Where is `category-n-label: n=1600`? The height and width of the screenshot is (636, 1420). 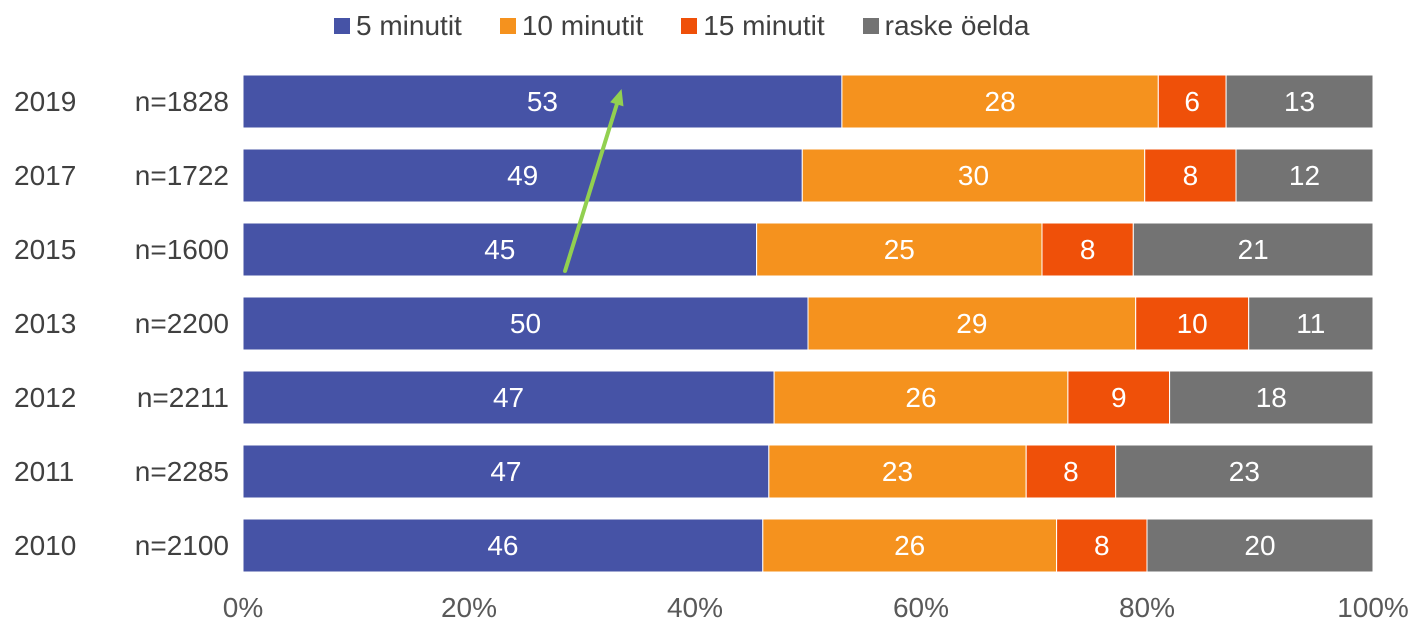 category-n-label: n=1600 is located at coordinates (182, 249).